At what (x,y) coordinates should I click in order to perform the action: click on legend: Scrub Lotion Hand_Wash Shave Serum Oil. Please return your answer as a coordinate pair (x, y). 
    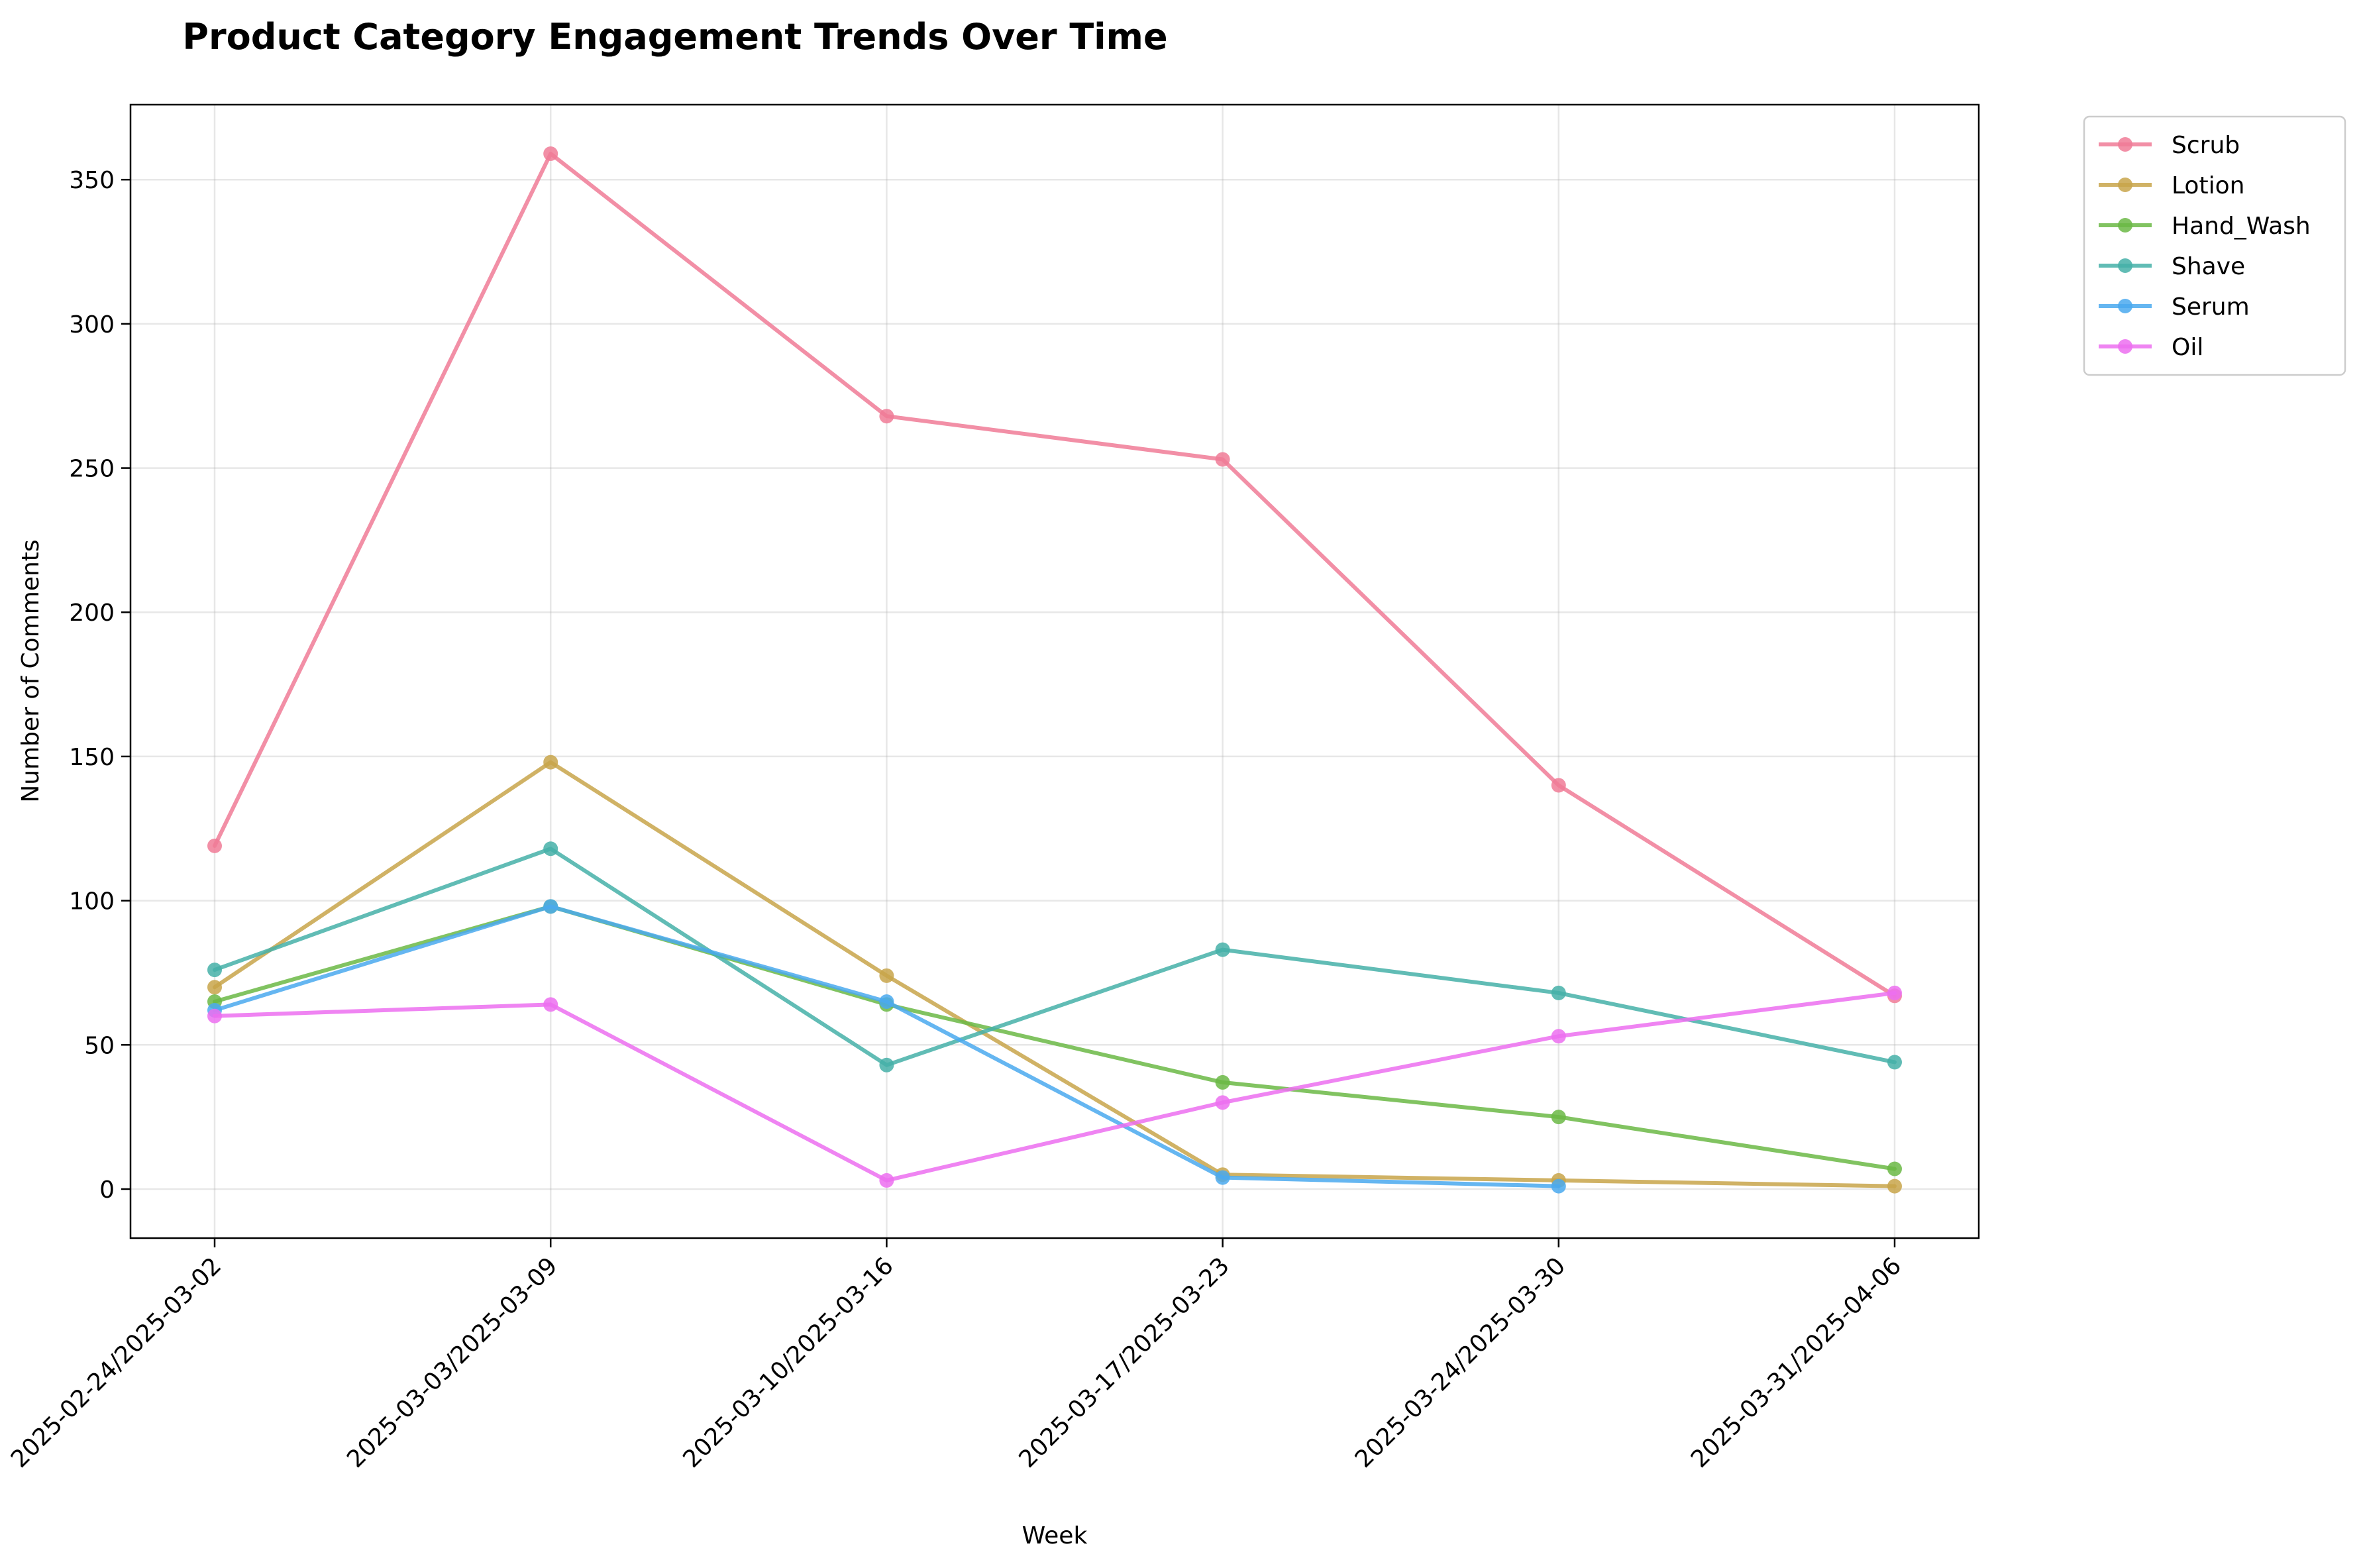
    Looking at the image, I should click on (2214, 245).